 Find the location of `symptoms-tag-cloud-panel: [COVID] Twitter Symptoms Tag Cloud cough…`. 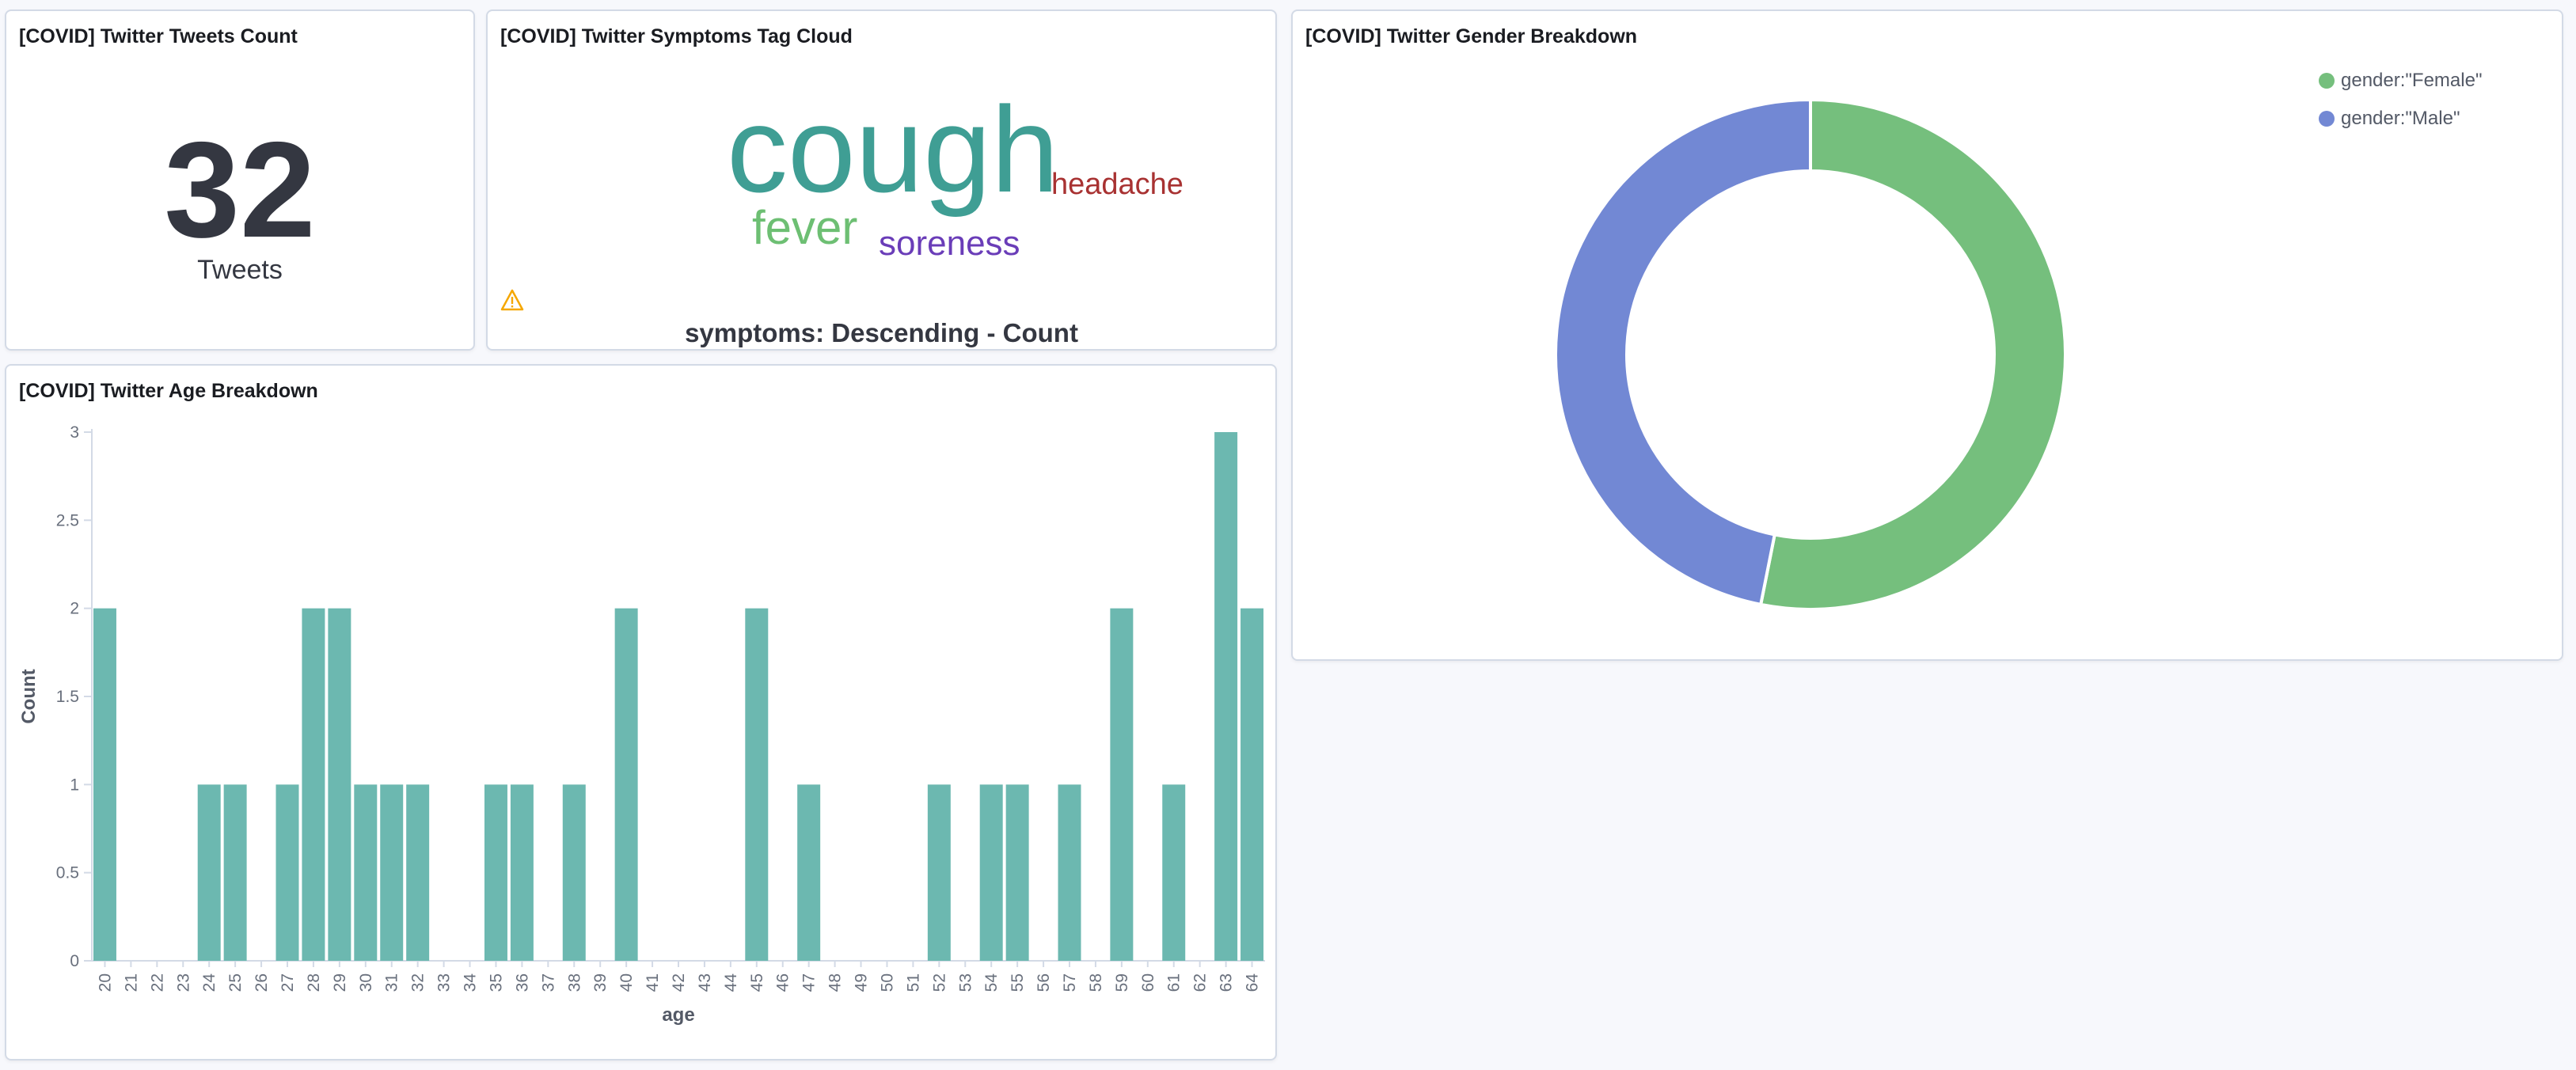

symptoms-tag-cloud-panel: [COVID] Twitter Symptoms Tag Cloud cough… is located at coordinates (882, 180).